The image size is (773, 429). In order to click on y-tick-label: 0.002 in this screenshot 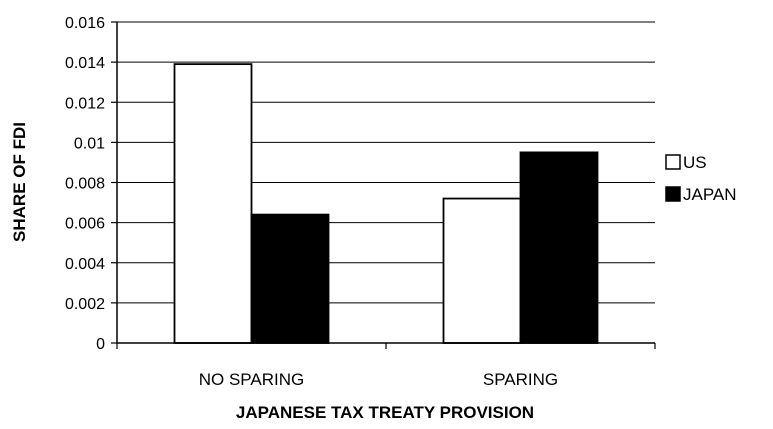, I will do `click(85, 304)`.